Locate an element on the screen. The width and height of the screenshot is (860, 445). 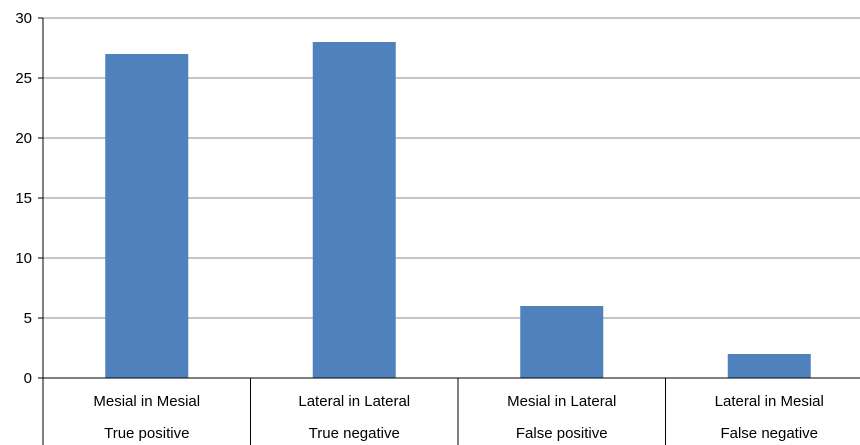
category-label: Lateral in Lateral is located at coordinates (354, 401).